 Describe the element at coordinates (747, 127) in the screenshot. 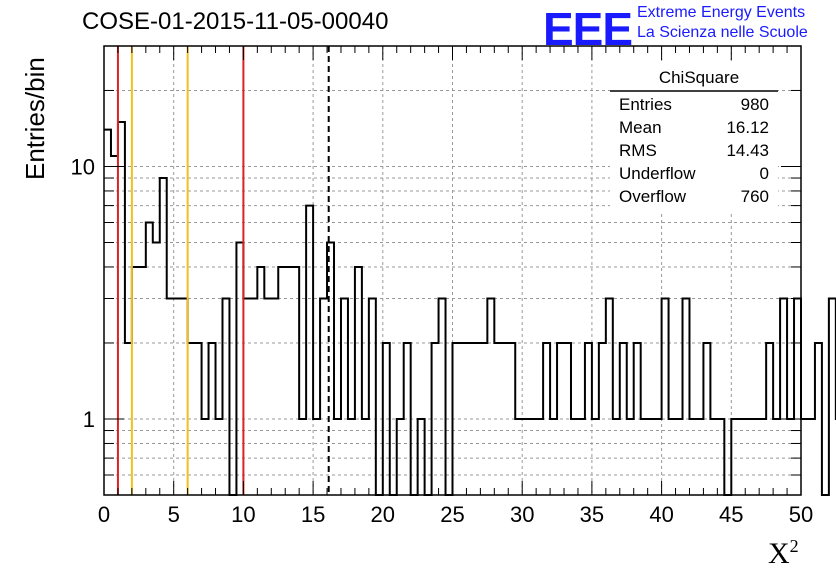

I see `stats-value-mean: 16.12` at that location.